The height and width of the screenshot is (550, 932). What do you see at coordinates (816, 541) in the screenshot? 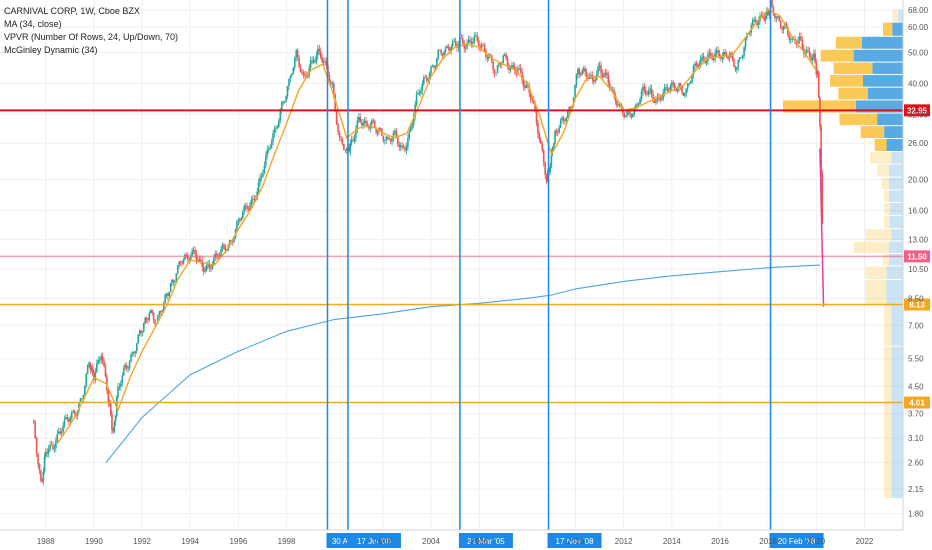
I see `x-tick-label: 2020` at bounding box center [816, 541].